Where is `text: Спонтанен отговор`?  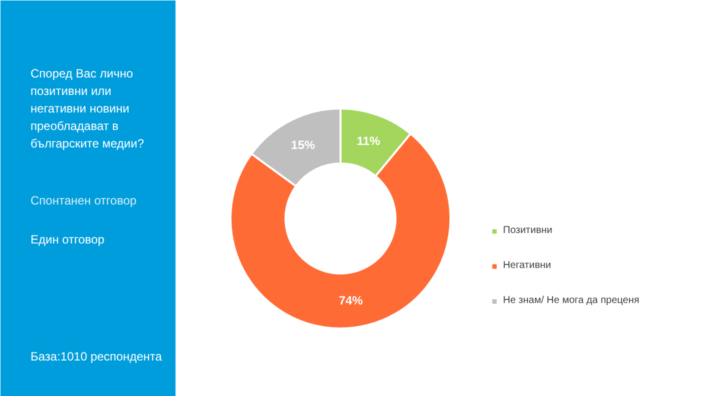 text: Спонтанен отговор is located at coordinates (83, 201).